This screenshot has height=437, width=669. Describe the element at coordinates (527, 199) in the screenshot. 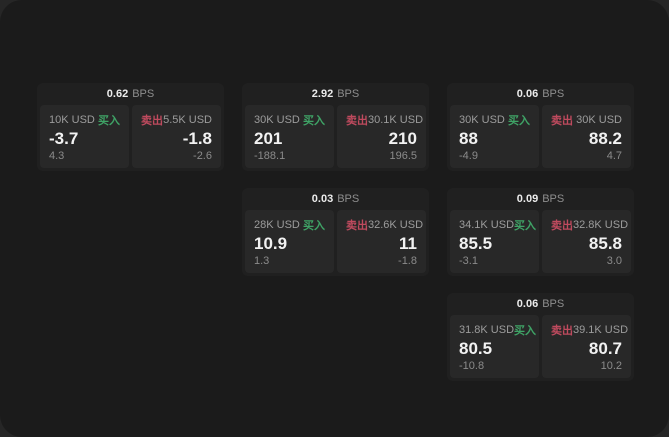

I see `spread-value: 0.09` at that location.